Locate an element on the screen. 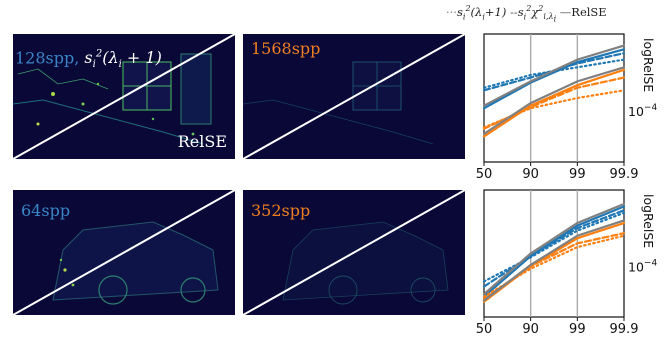 Image resolution: width=670 pixels, height=341 pixels. estimator-label: si2(λi + 1) is located at coordinates (123, 59).